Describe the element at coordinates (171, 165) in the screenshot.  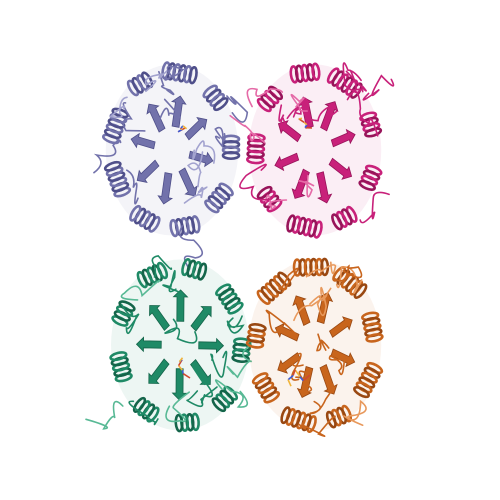
I see `chain-a-purple` at that location.